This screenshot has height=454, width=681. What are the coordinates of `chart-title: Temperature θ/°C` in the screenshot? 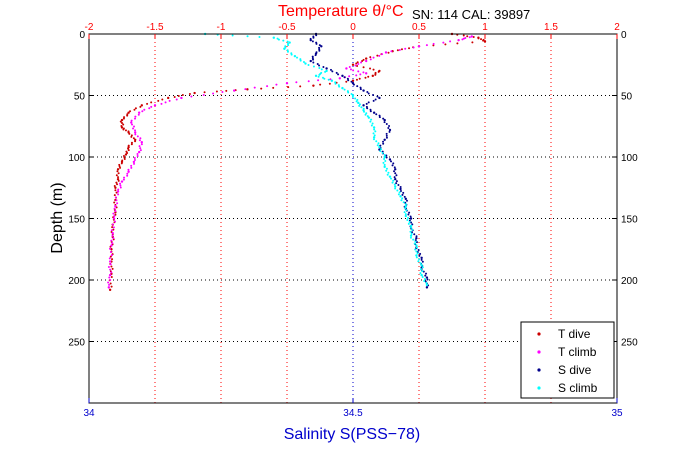 It's located at (341, 11).